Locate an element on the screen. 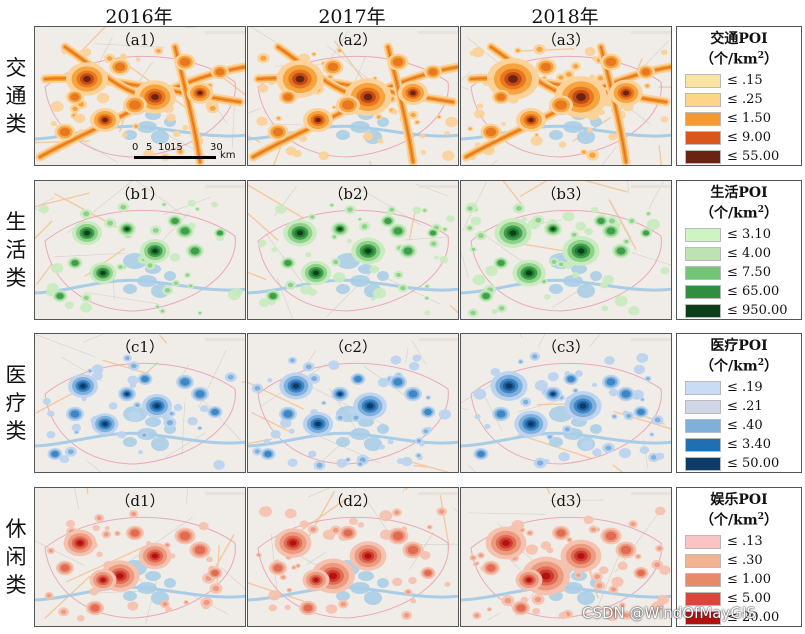 The height and width of the screenshot is (634, 805). scale-bar-tick: 10 is located at coordinates (164, 147).